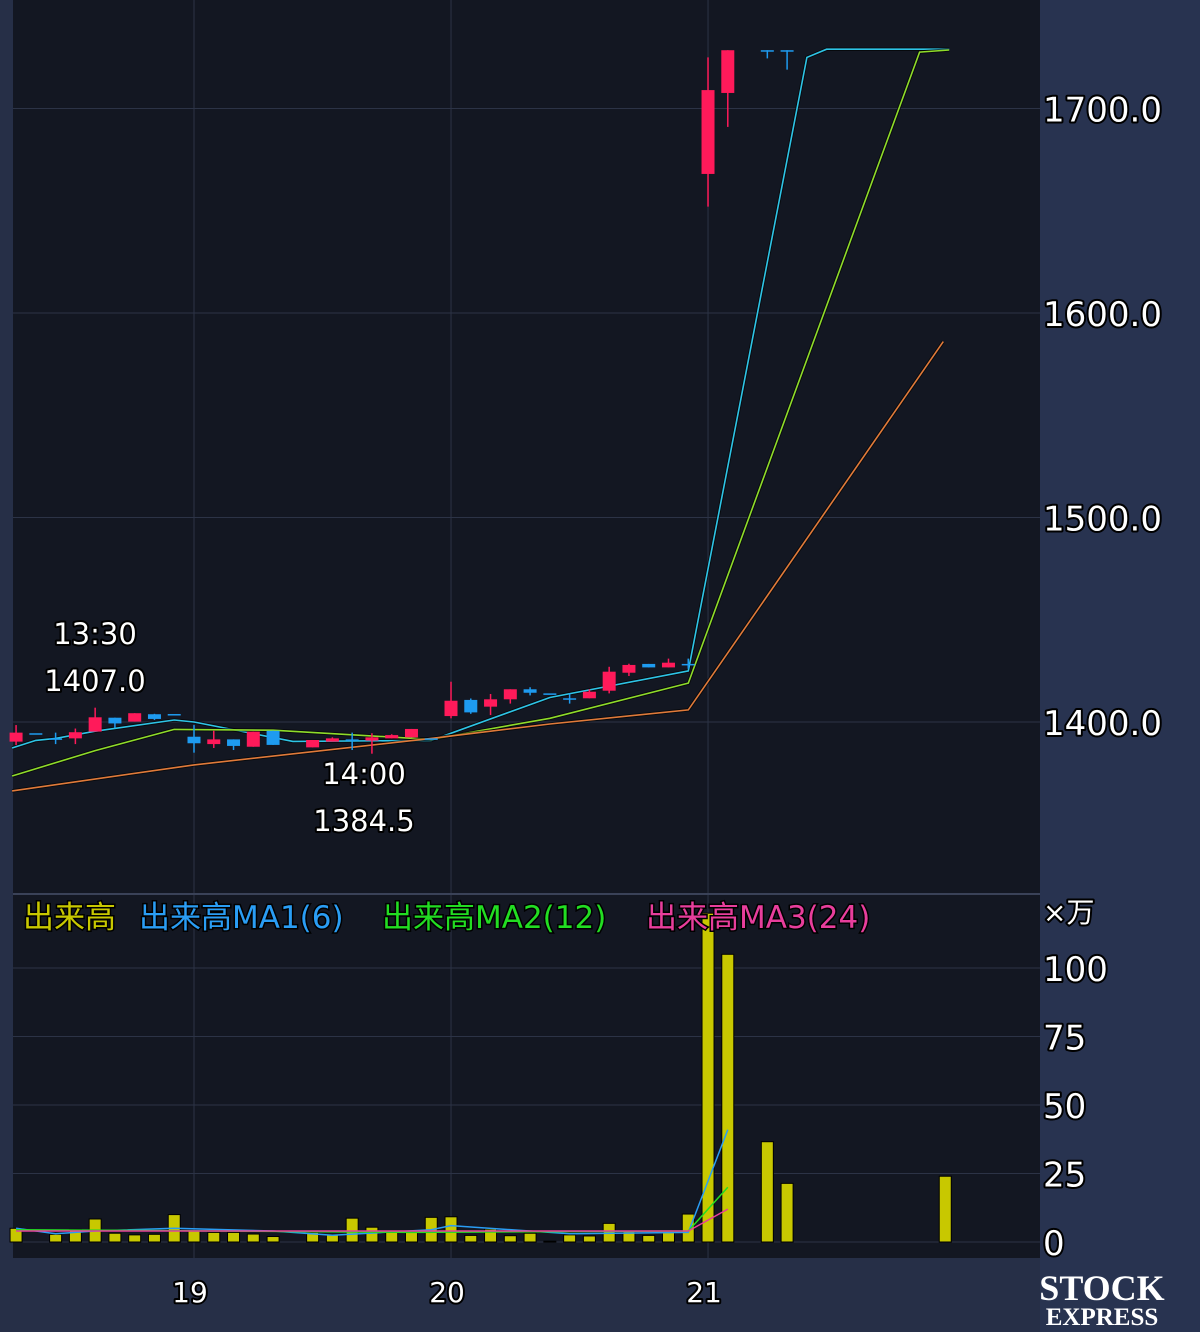  What do you see at coordinates (69, 918) in the screenshot?
I see `legend-item: 出来高` at bounding box center [69, 918].